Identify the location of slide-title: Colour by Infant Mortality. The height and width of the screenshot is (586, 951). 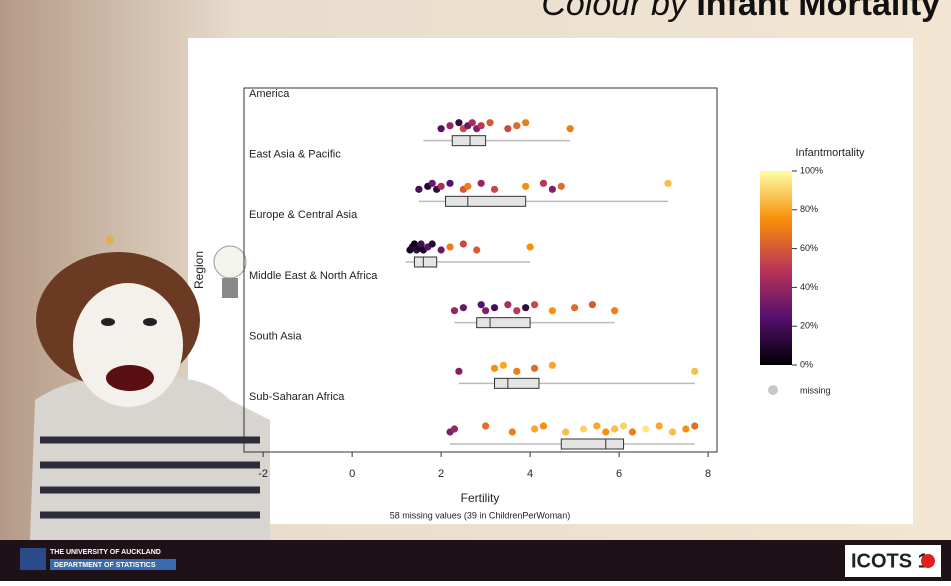
(740, 11).